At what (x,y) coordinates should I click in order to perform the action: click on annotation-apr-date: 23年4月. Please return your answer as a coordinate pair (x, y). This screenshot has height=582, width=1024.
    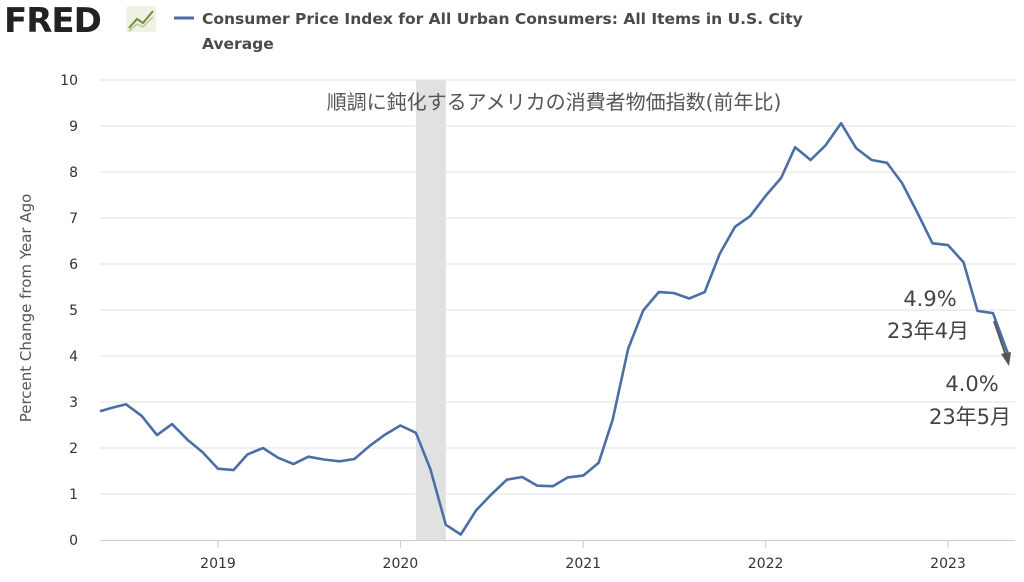
    Looking at the image, I should click on (928, 331).